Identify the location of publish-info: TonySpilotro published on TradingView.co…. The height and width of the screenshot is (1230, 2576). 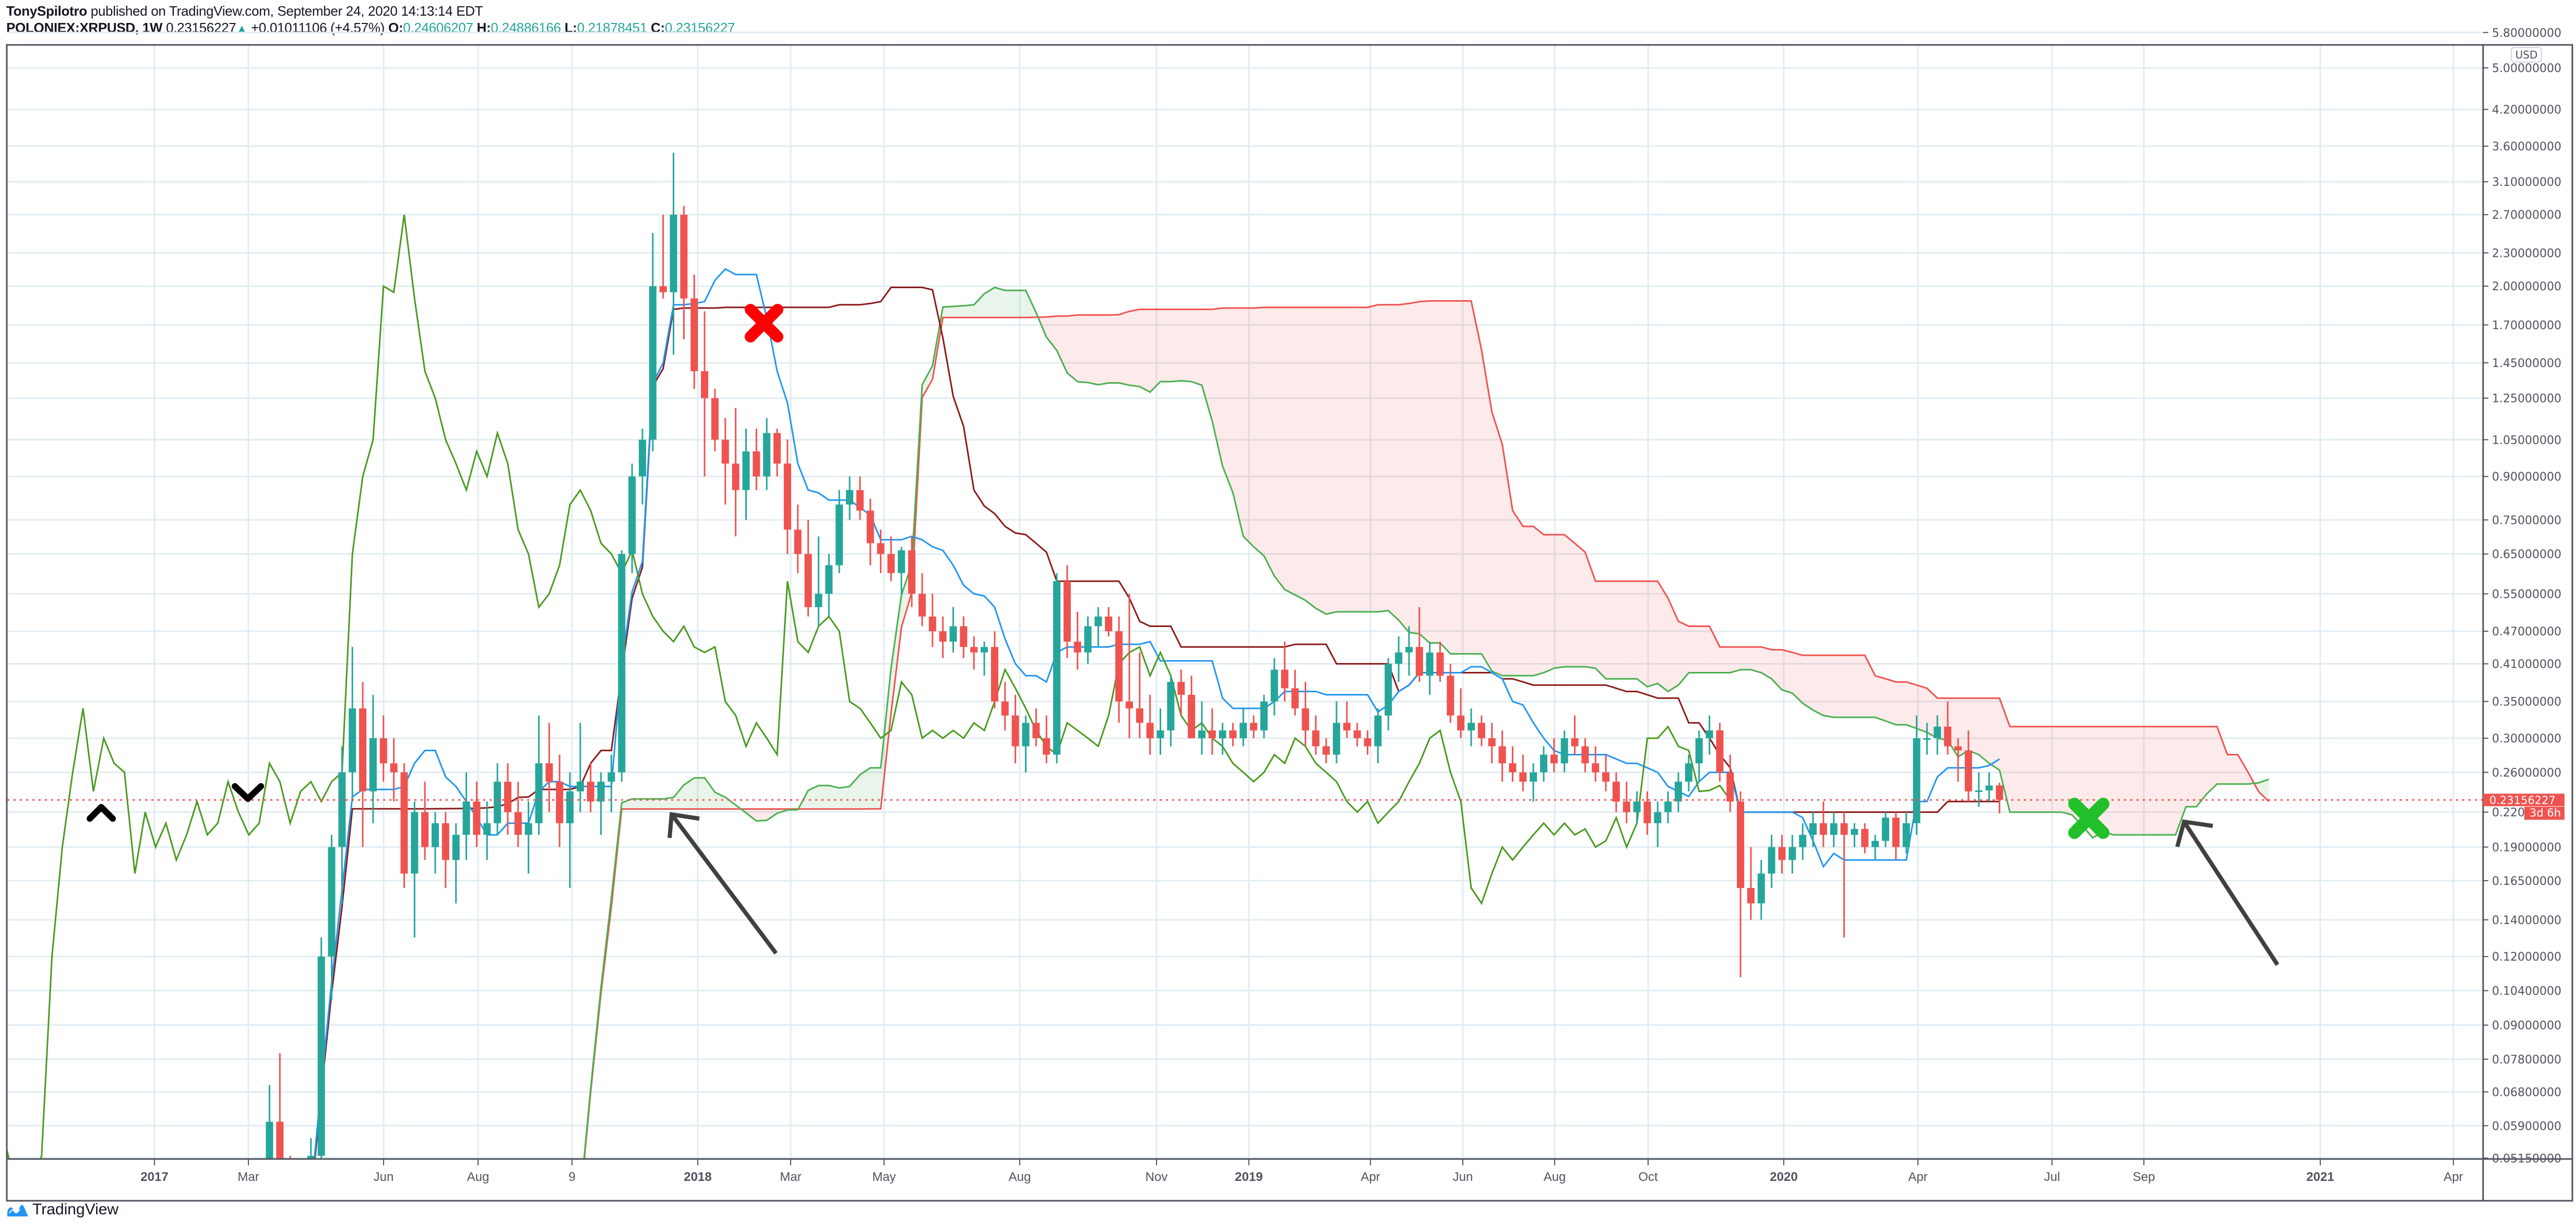
(245, 11).